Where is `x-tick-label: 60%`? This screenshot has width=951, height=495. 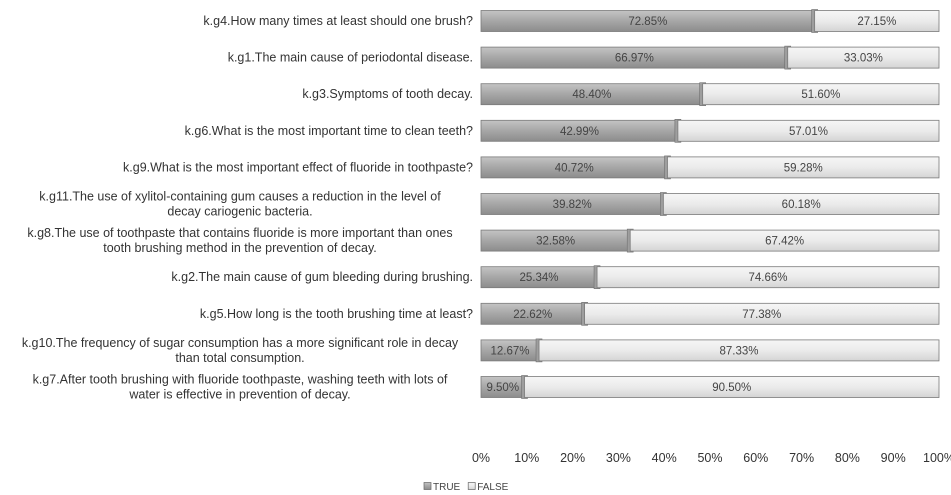
x-tick-label: 60% is located at coordinates (755, 458).